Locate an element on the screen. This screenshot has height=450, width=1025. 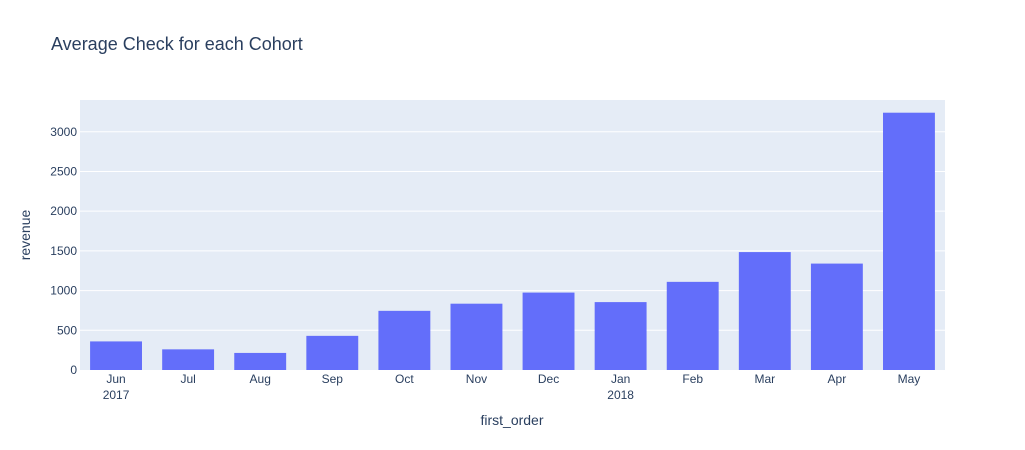
x-tick-label: Aug is located at coordinates (260, 379).